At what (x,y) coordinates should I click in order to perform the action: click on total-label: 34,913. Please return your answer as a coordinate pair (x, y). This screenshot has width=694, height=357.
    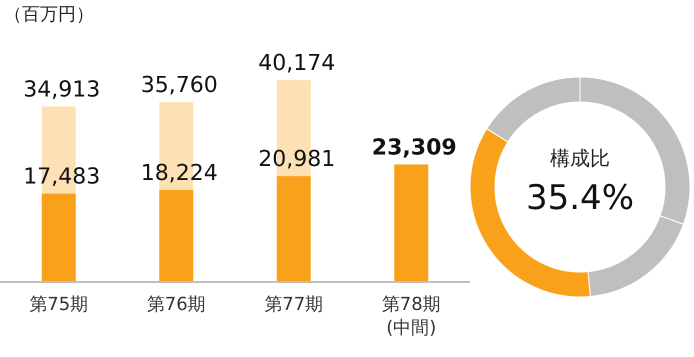
    Looking at the image, I should click on (61, 89).